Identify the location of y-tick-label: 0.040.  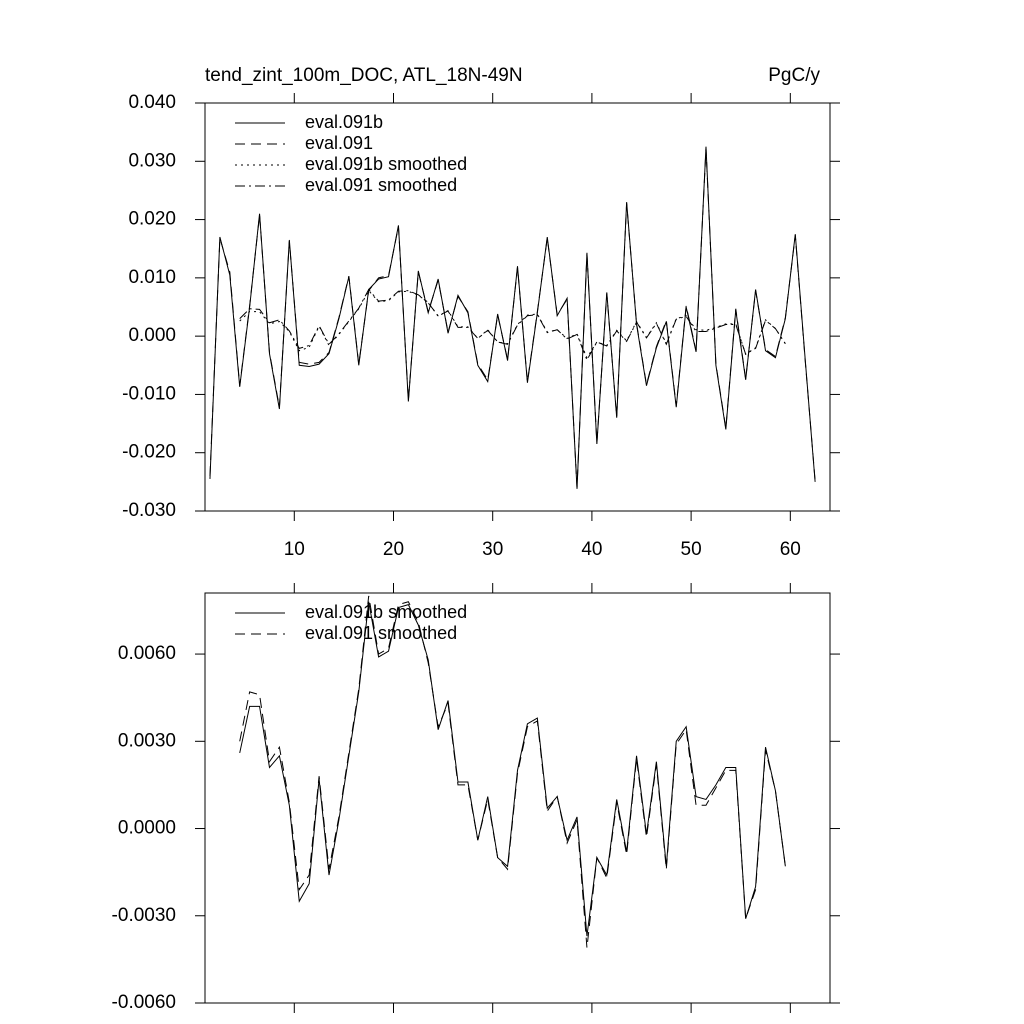
(152, 102).